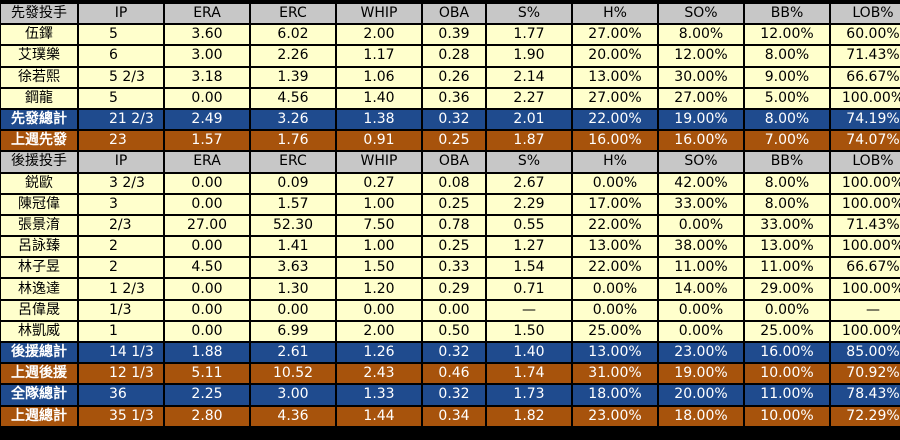  What do you see at coordinates (615, 204) in the screenshot?
I see `stat-h: 17.00%` at bounding box center [615, 204].